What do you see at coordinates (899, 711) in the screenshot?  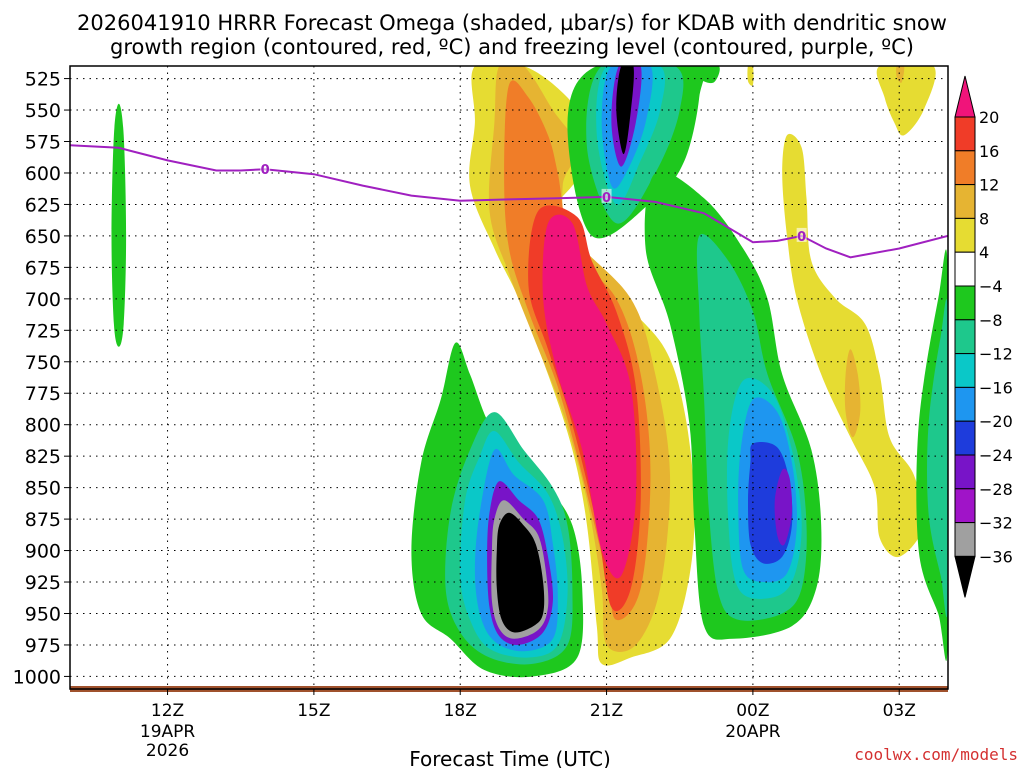 I see `x-tick-label: 03Z` at bounding box center [899, 711].